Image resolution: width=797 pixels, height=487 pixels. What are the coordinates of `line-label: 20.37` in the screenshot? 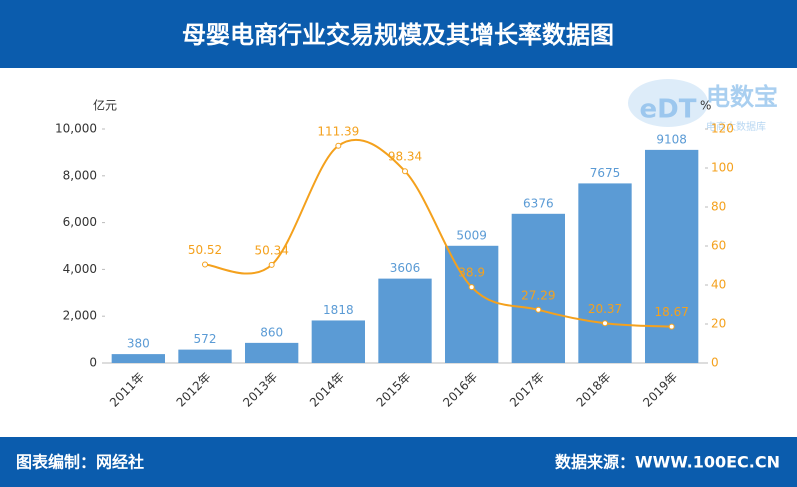 It's located at (605, 309).